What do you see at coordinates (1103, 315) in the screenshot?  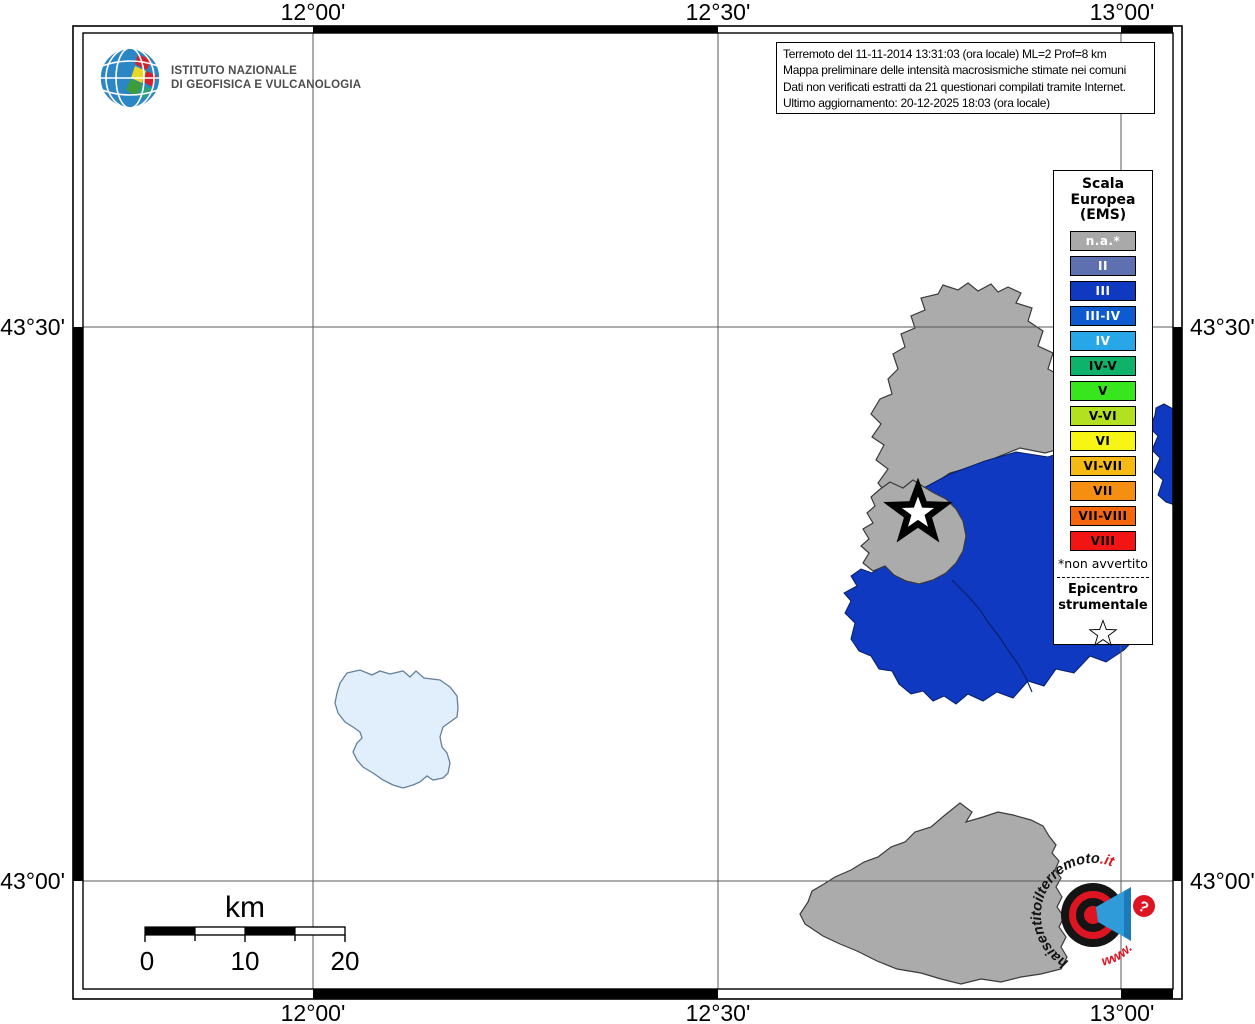 I see `legend-item-iii-iv: III-IV` at bounding box center [1103, 315].